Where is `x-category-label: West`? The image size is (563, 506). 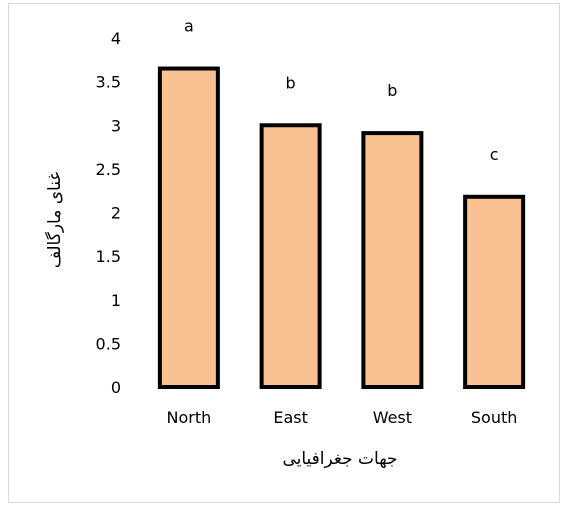 x-category-label: West is located at coordinates (392, 417).